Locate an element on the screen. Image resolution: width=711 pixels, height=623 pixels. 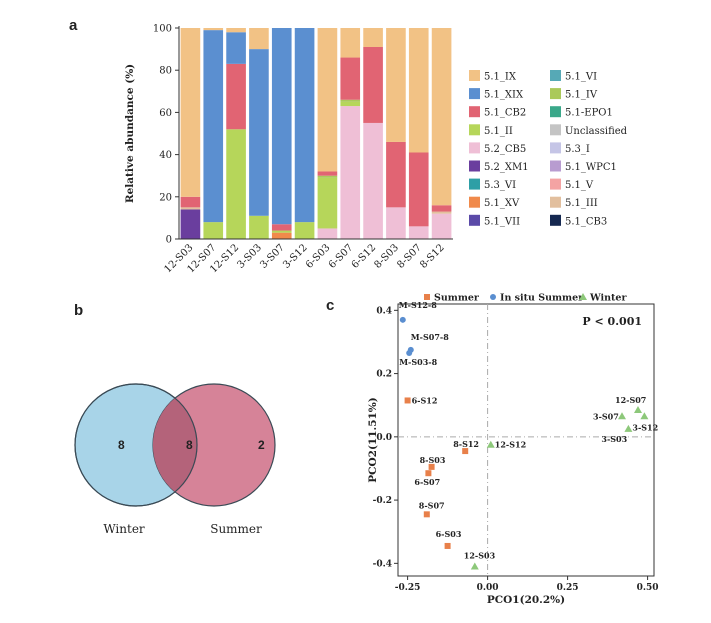
legend-swatch-5.1_CB2 is located at coordinates (474, 112).